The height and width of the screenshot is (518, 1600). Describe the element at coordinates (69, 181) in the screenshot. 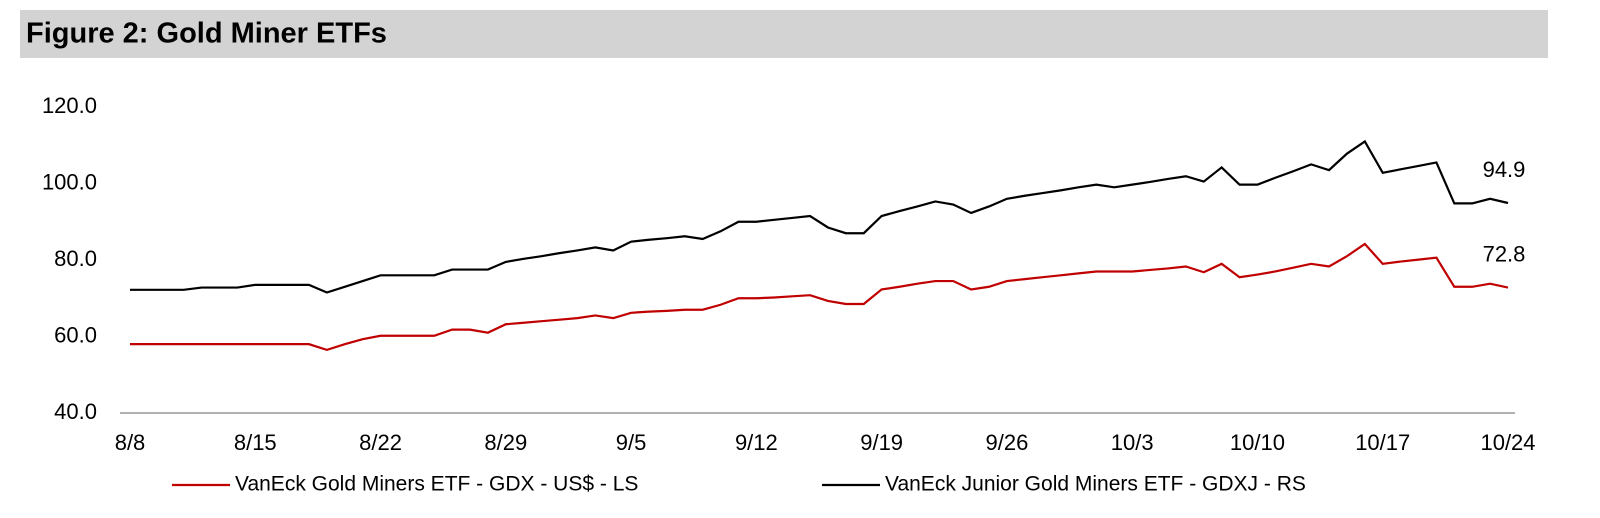

I see `y-tick-label: 100.0` at that location.